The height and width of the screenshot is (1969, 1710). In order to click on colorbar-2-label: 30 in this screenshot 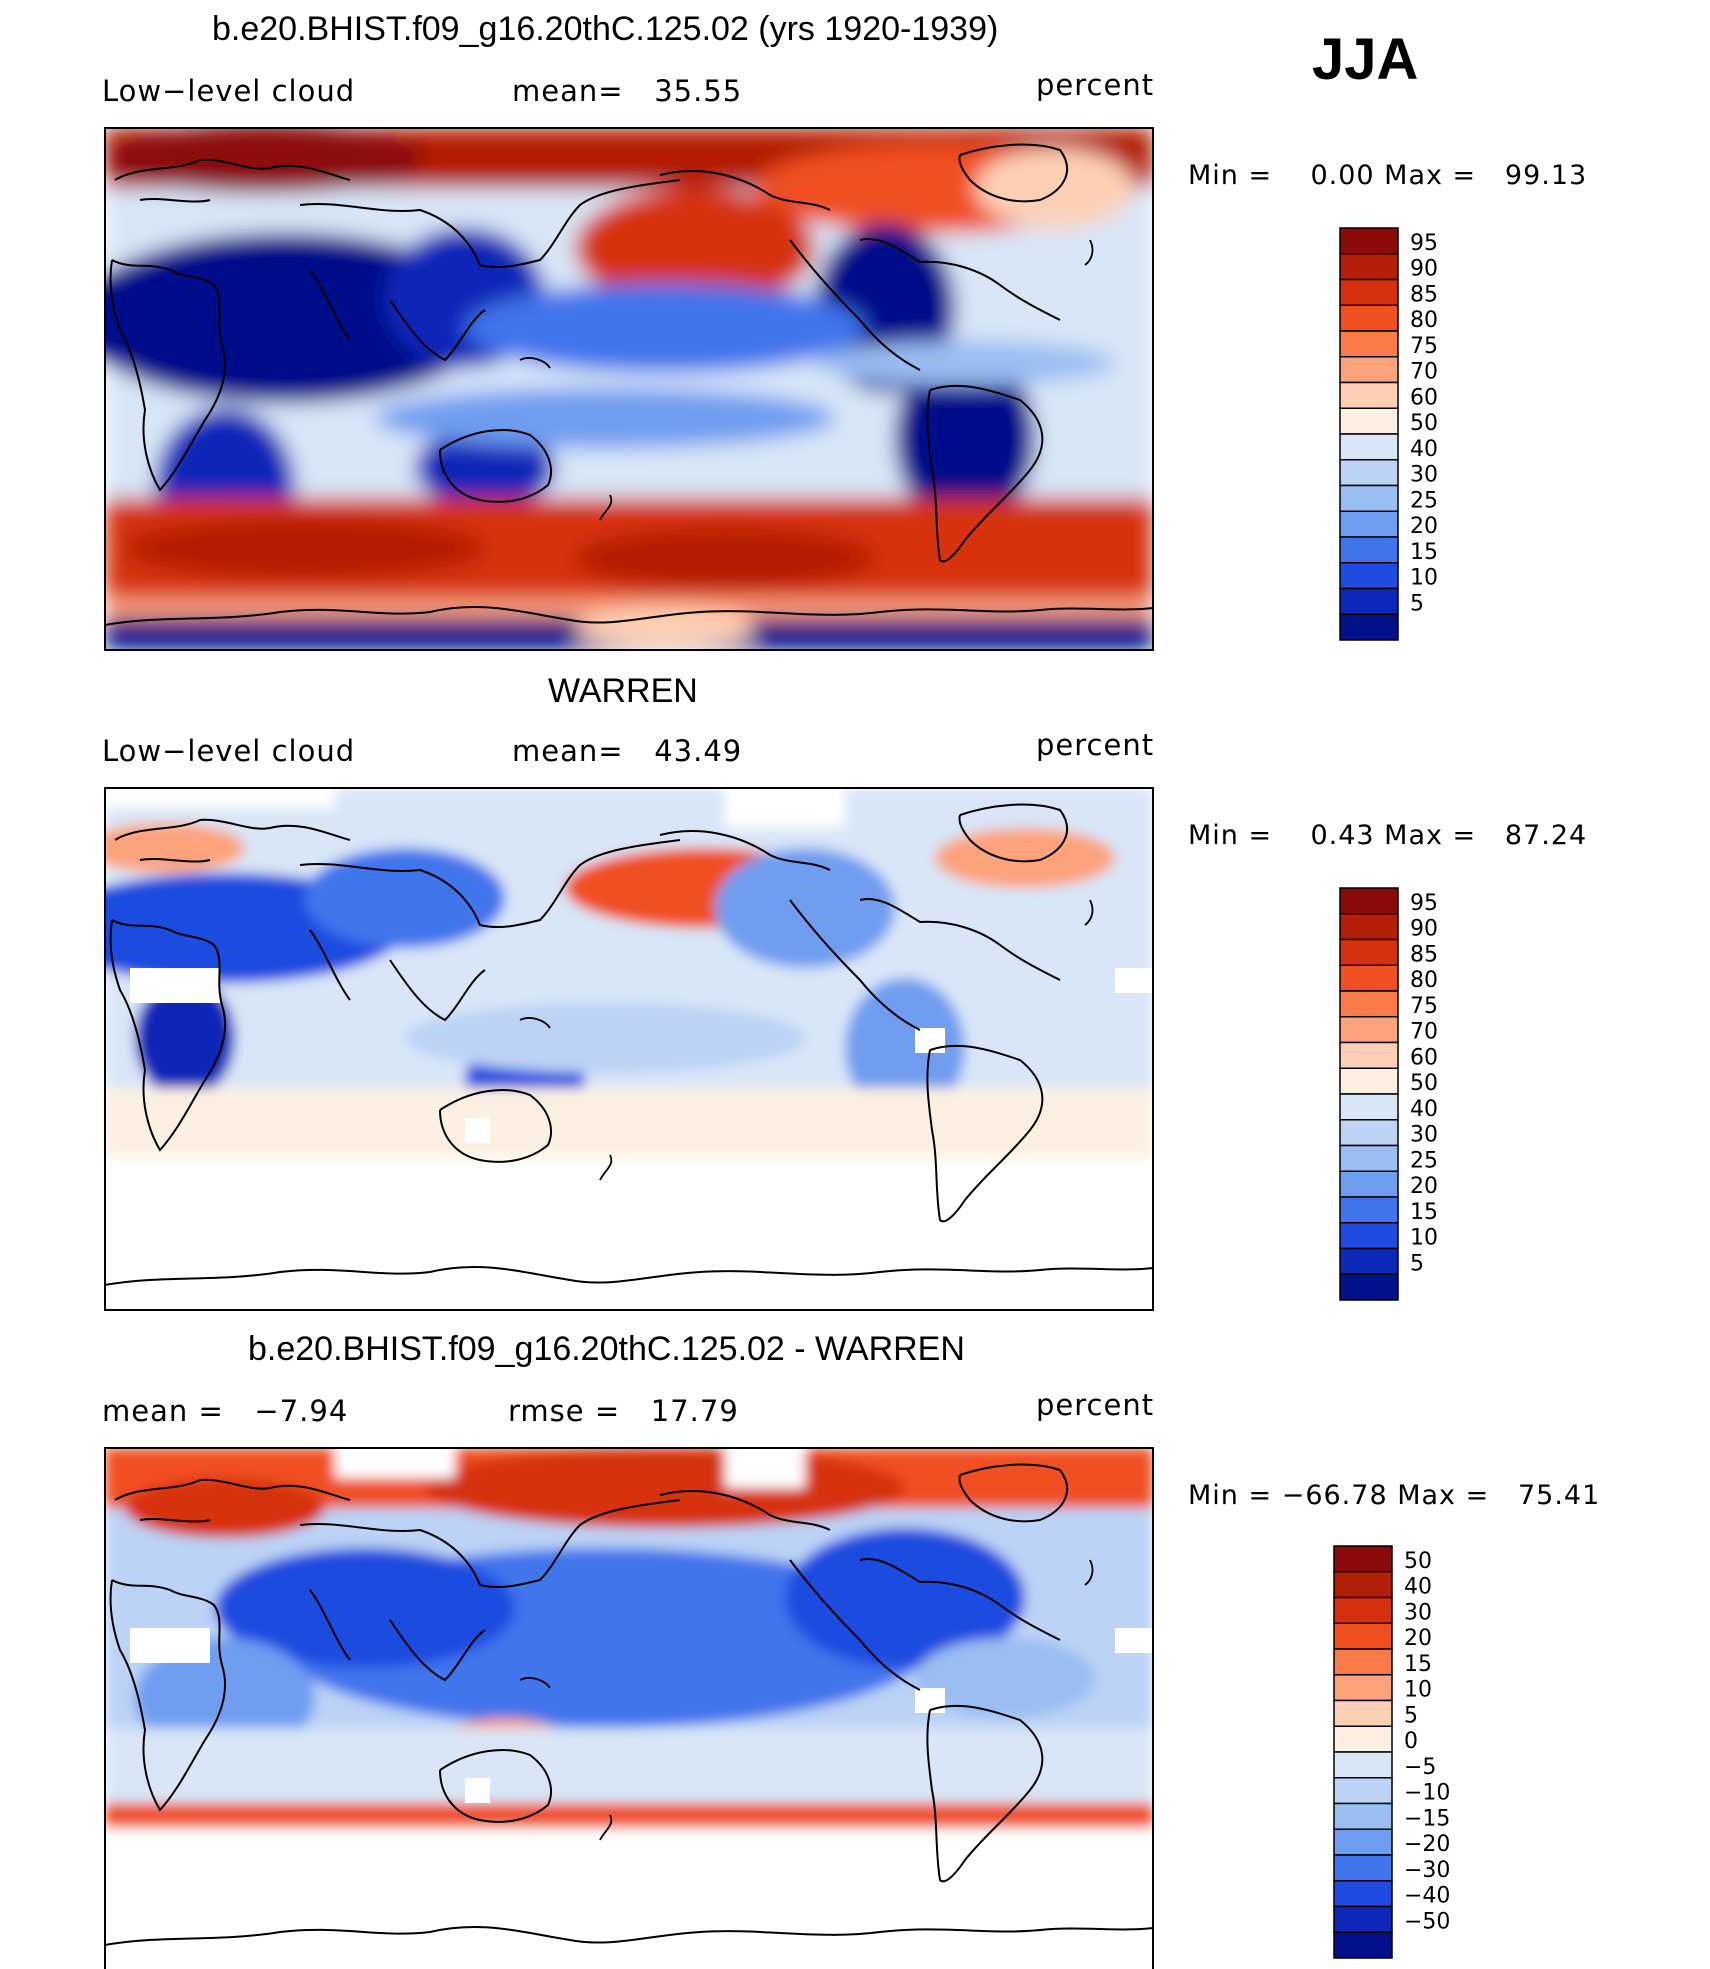, I will do `click(1424, 1135)`.